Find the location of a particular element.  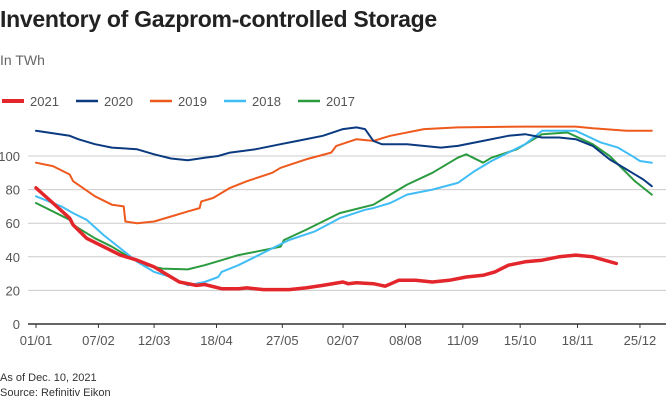

as-of-note: As of Dec. 10, 2021 is located at coordinates (48, 378).